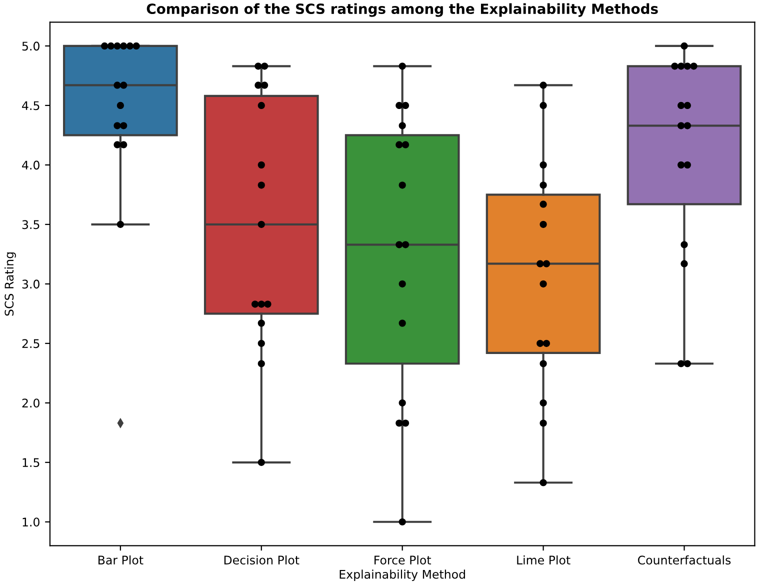  I want to click on x-tick-label: Lime Plot, so click(543, 560).